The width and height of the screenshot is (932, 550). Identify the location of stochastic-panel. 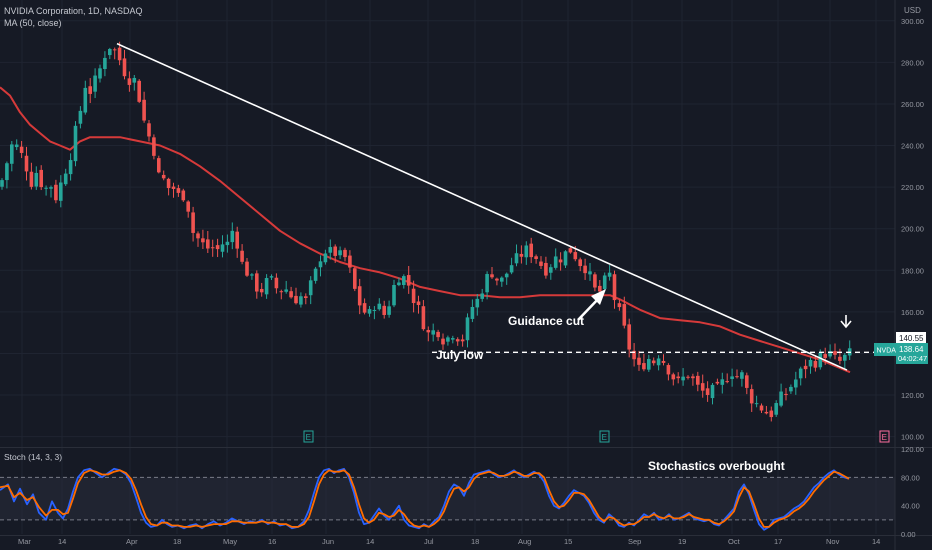
(447, 499).